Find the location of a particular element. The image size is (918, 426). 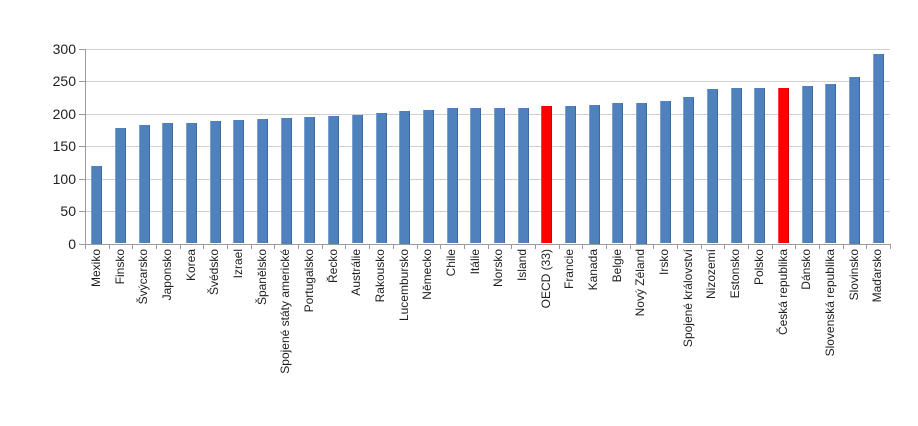

x-axis-label: Španělsko is located at coordinates (261, 277).